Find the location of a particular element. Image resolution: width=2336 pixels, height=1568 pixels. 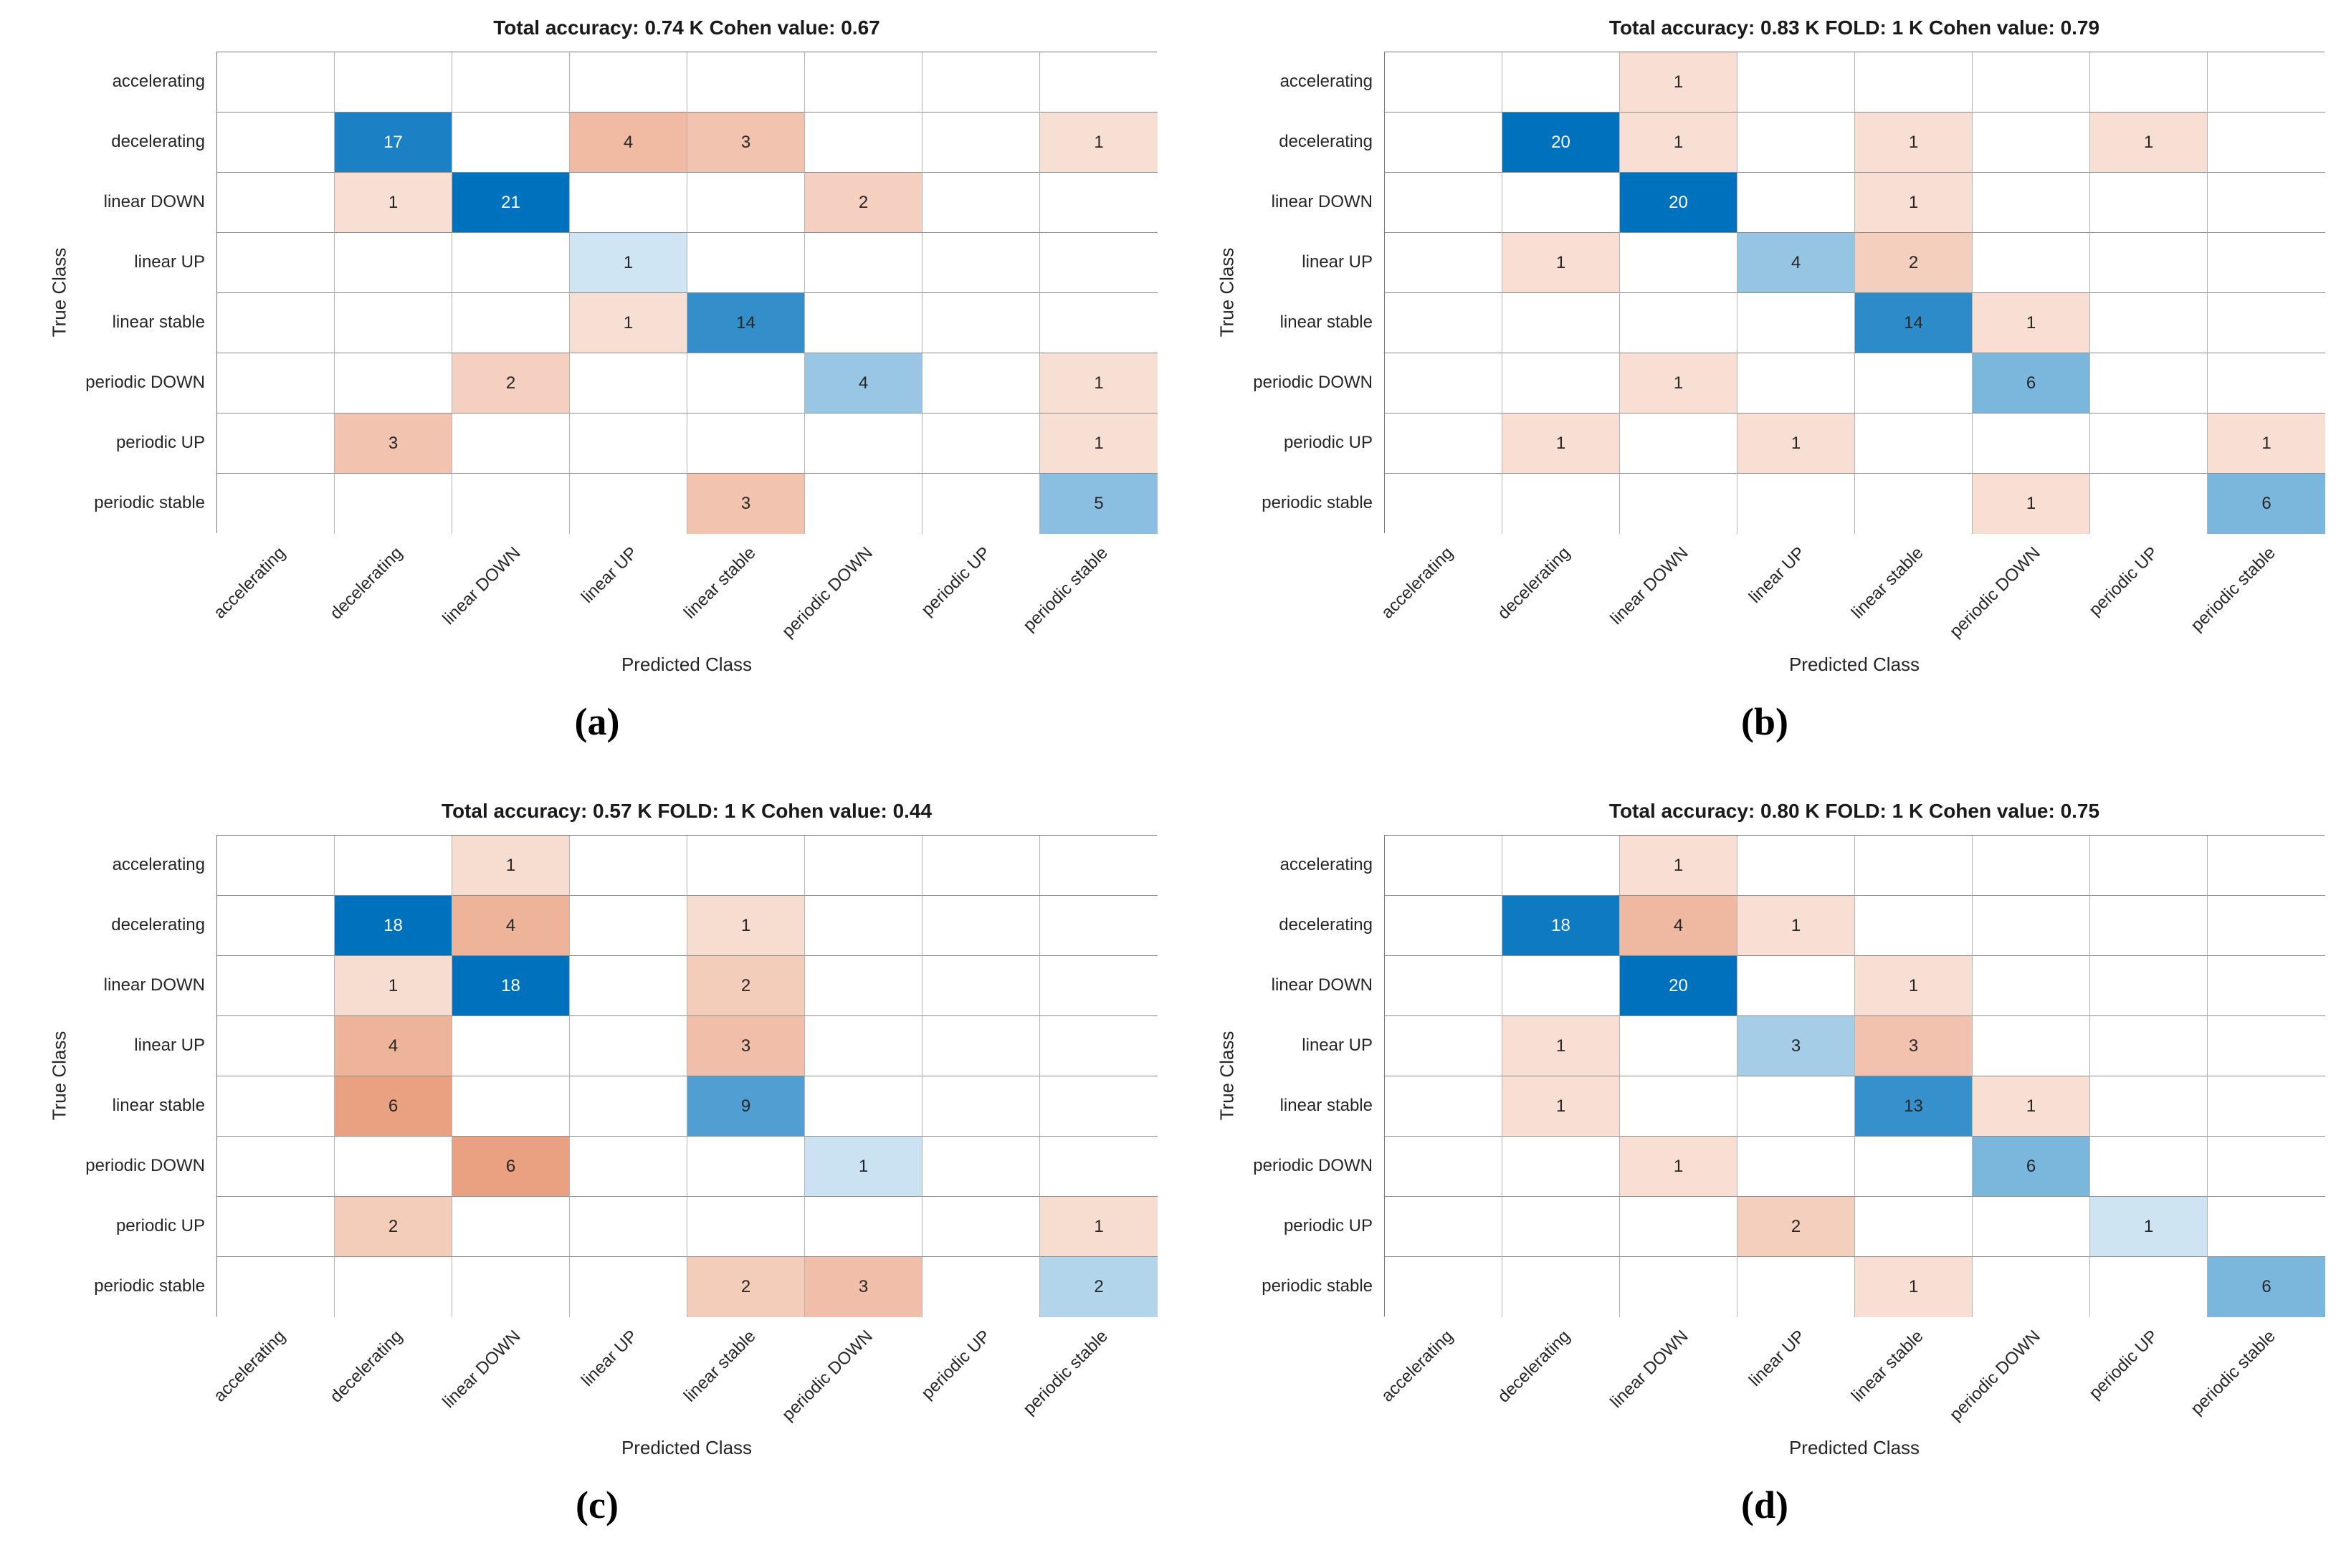

confusion-grid: 17 4 3 1 1 21 2 1 1 14 2 4 1 3 1 3 5 is located at coordinates (687, 293).